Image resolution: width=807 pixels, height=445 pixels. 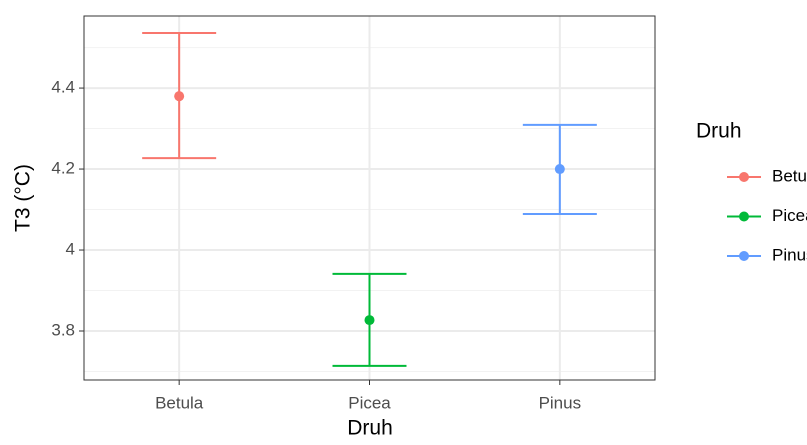 What do you see at coordinates (63, 168) in the screenshot?
I see `y-tick-label: 4.2` at bounding box center [63, 168].